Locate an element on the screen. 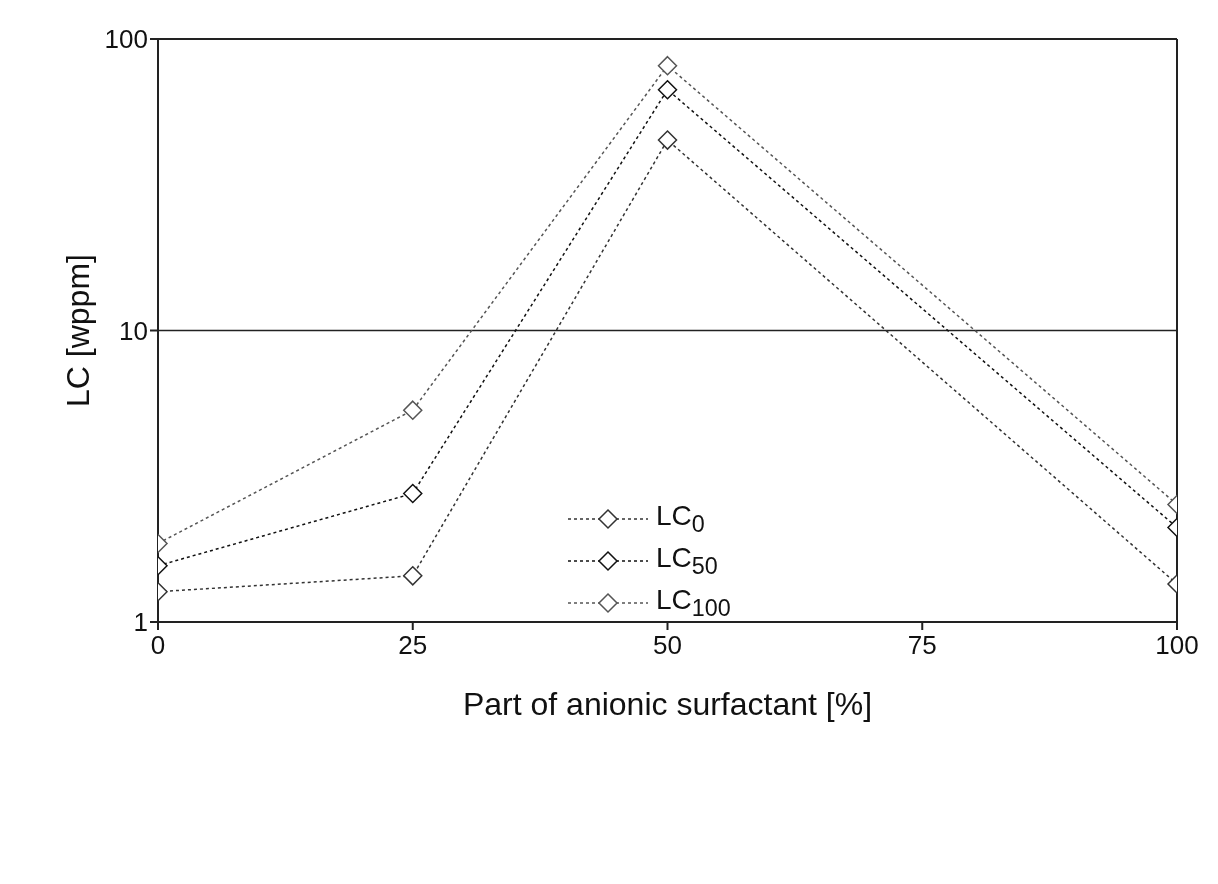  legend-label: LC$_{0}$ is located at coordinates (680, 519).